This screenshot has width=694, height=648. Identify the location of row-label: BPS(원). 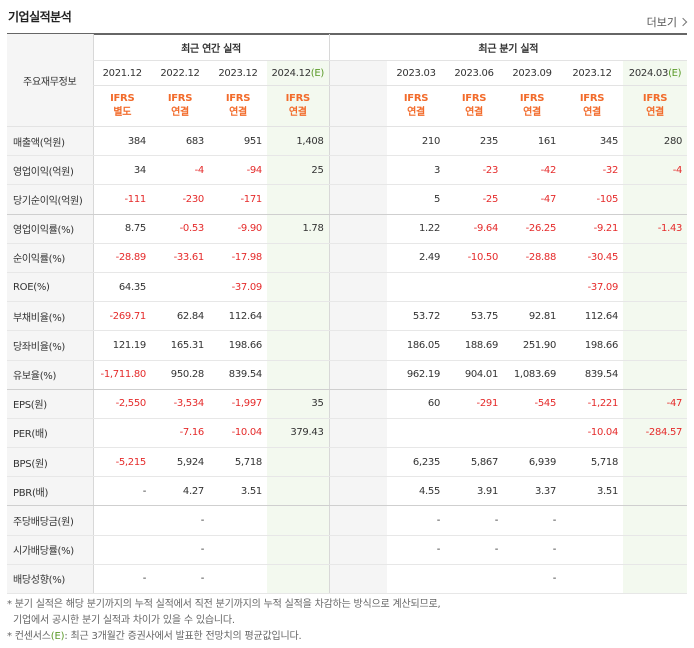
(50, 462).